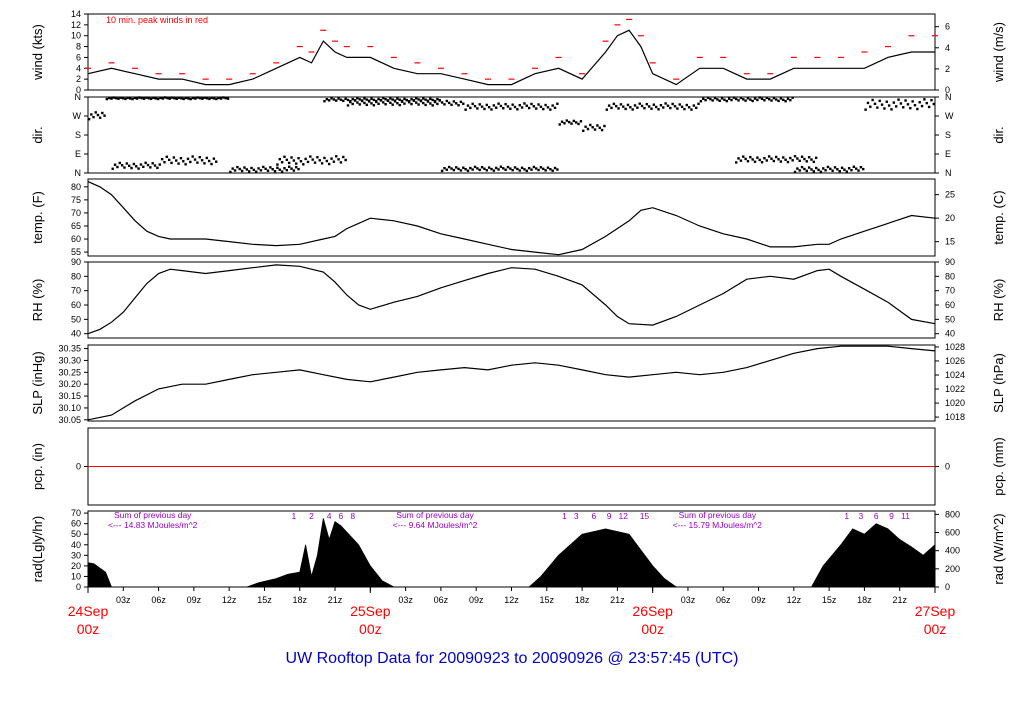 This screenshot has width=1024, height=705. What do you see at coordinates (153, 525) in the screenshot?
I see `rad-sum-value: <--- 14.83 MJoules/m^2` at bounding box center [153, 525].